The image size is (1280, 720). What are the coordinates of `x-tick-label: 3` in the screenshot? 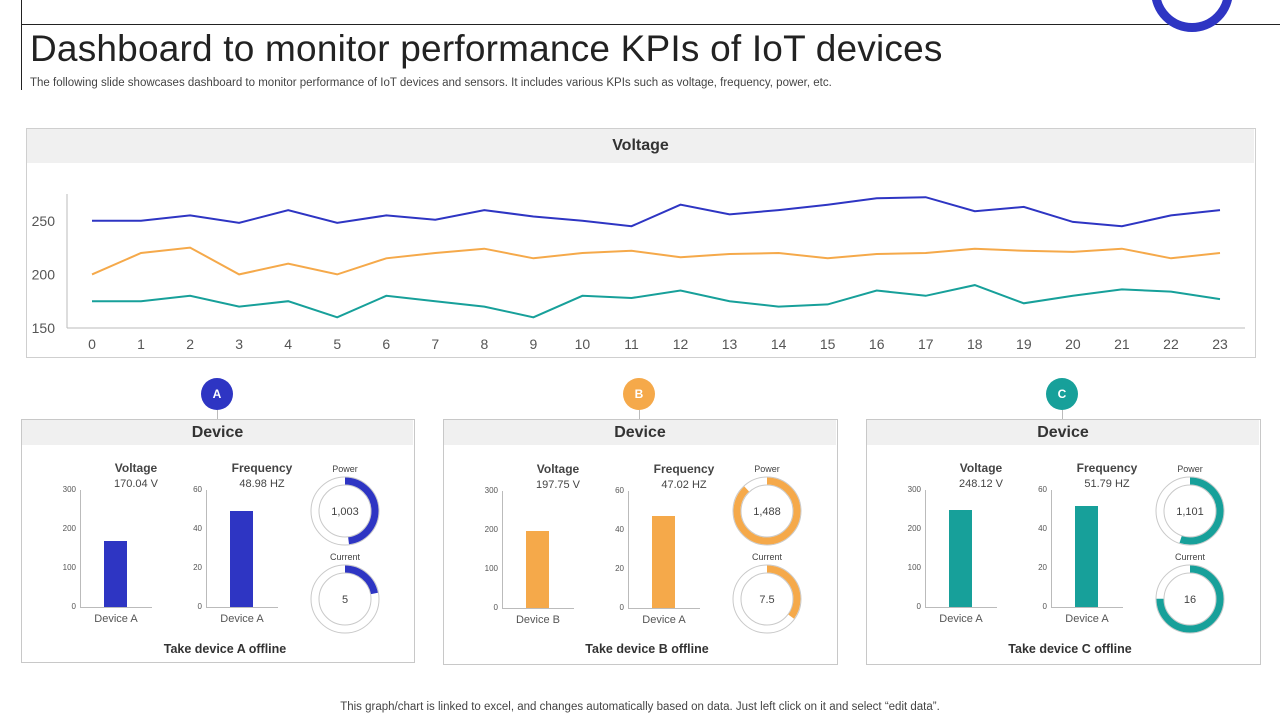 It's located at (239, 344).